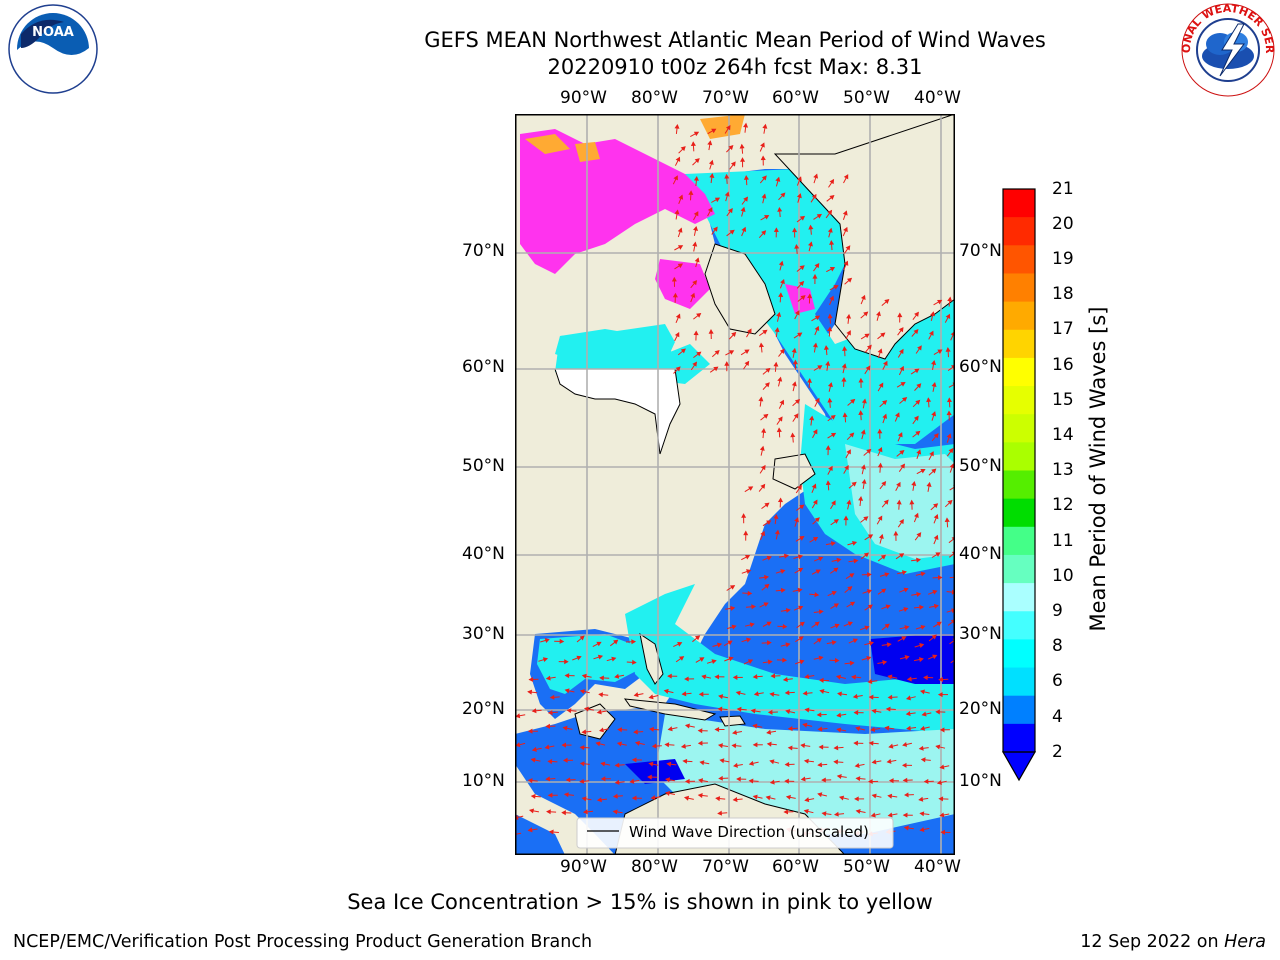 The height and width of the screenshot is (960, 1280). What do you see at coordinates (795, 98) in the screenshot?
I see `top-lon-60w: 60°W` at bounding box center [795, 98].